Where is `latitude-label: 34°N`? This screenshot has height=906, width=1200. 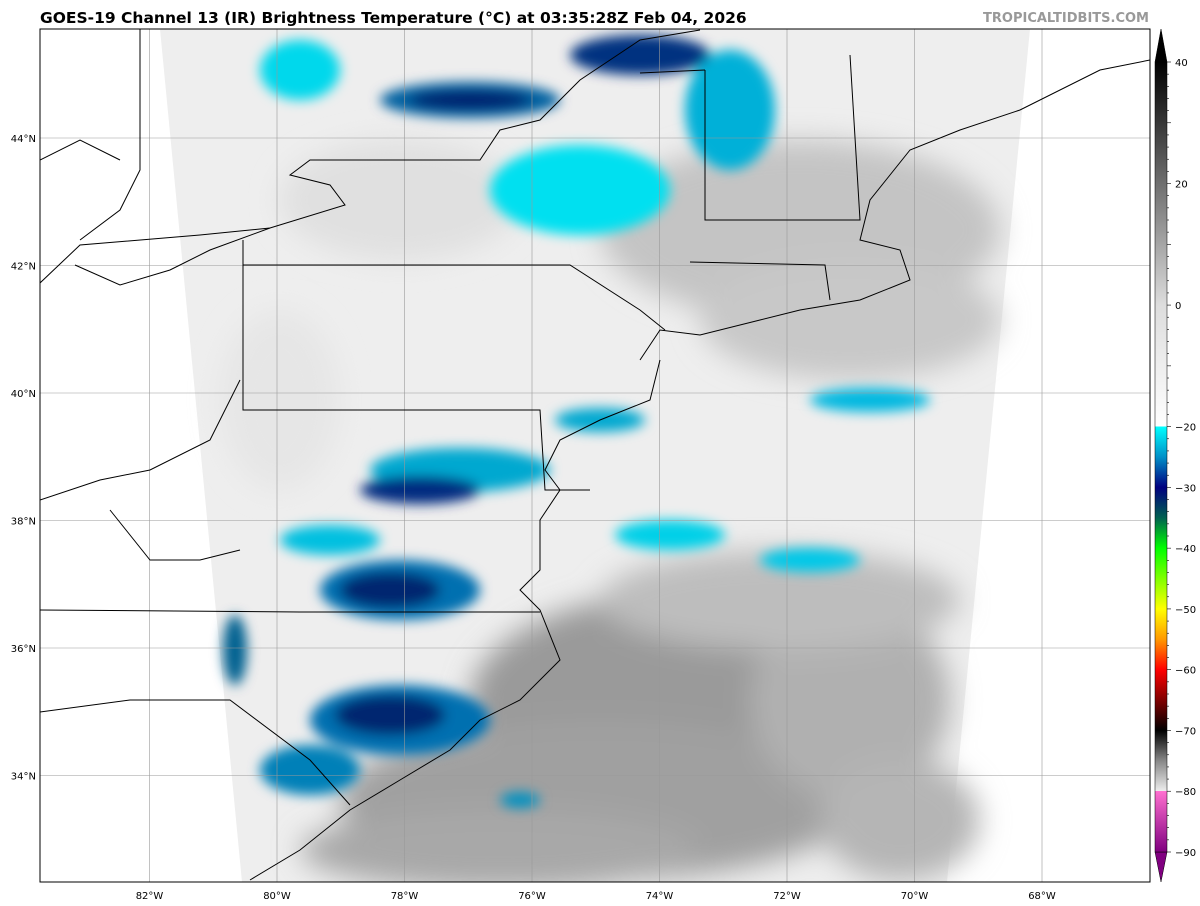
latitude-label: 34°N is located at coordinates (23, 777).